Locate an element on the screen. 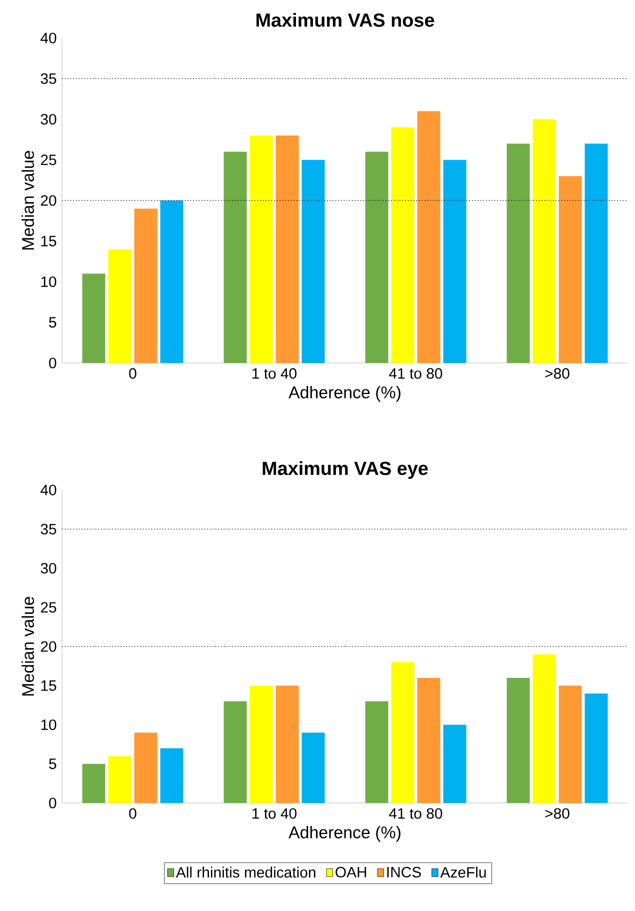 The image size is (635, 911). legend-label: INCS is located at coordinates (404, 872).